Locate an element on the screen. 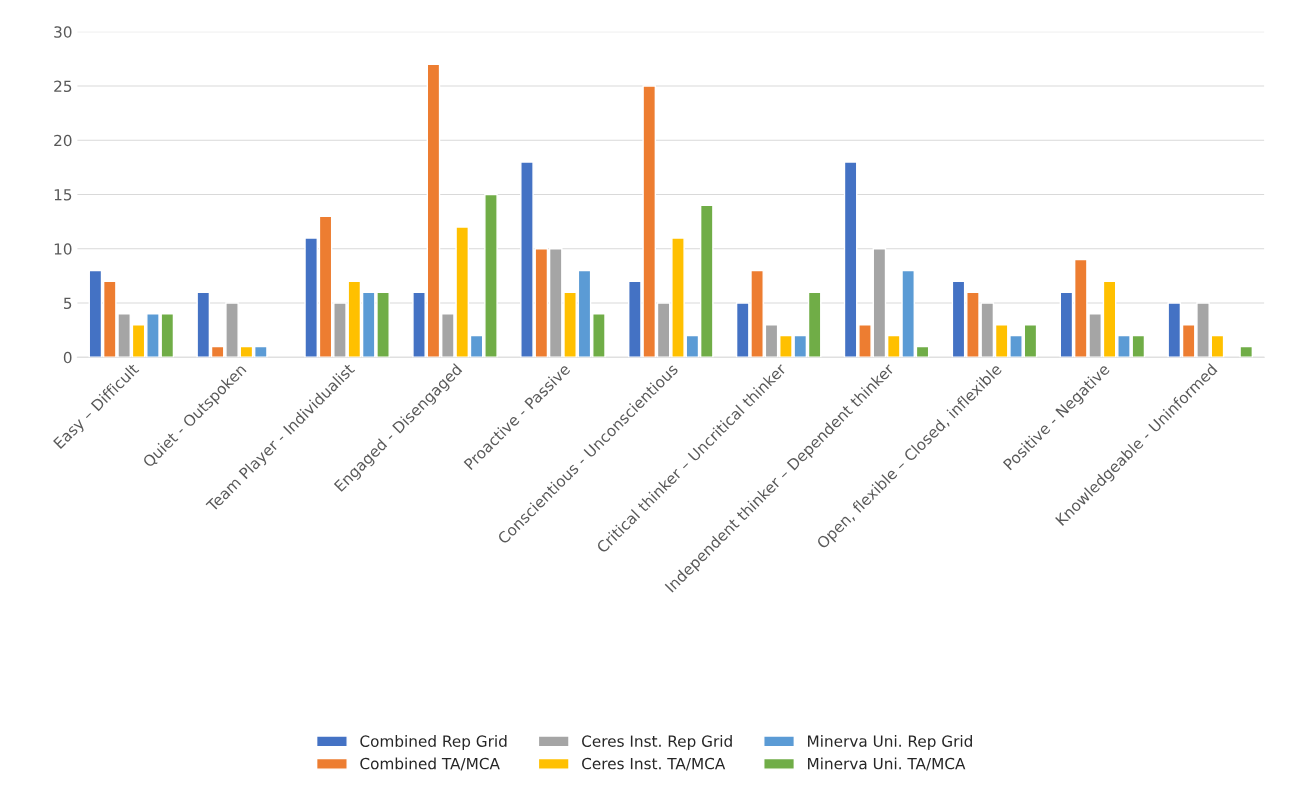 Image resolution: width=1290 pixels, height=794 pixels. y-tick-label: 30 is located at coordinates (63, 32).